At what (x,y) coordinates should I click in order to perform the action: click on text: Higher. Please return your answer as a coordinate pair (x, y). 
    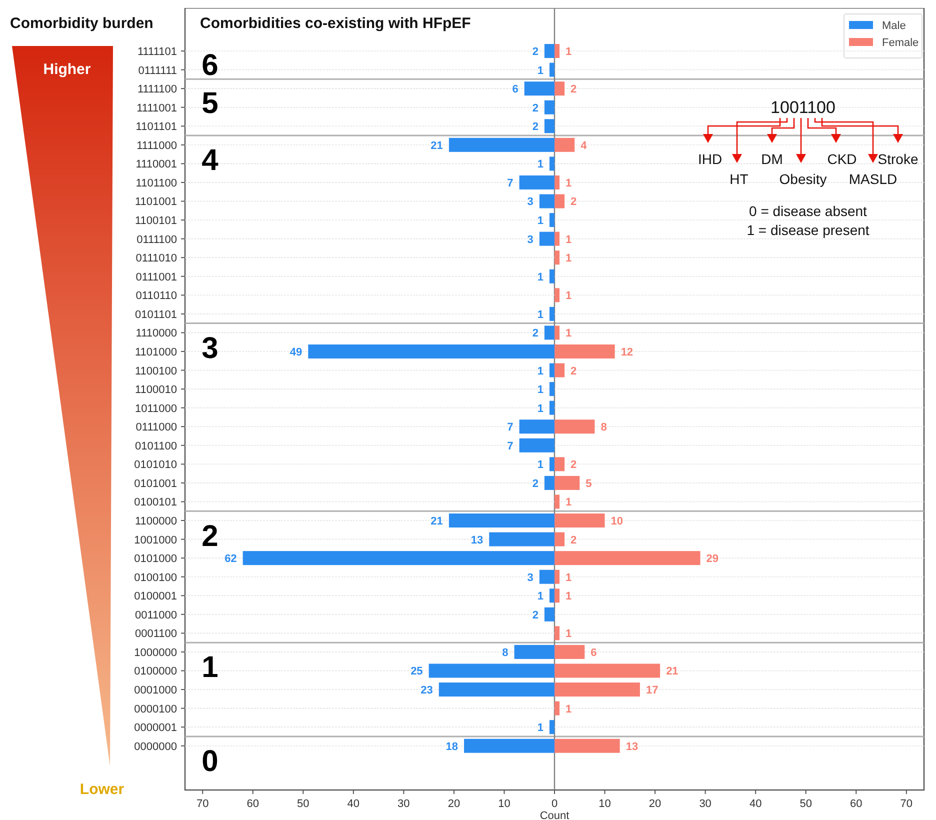
    Looking at the image, I should click on (67, 69).